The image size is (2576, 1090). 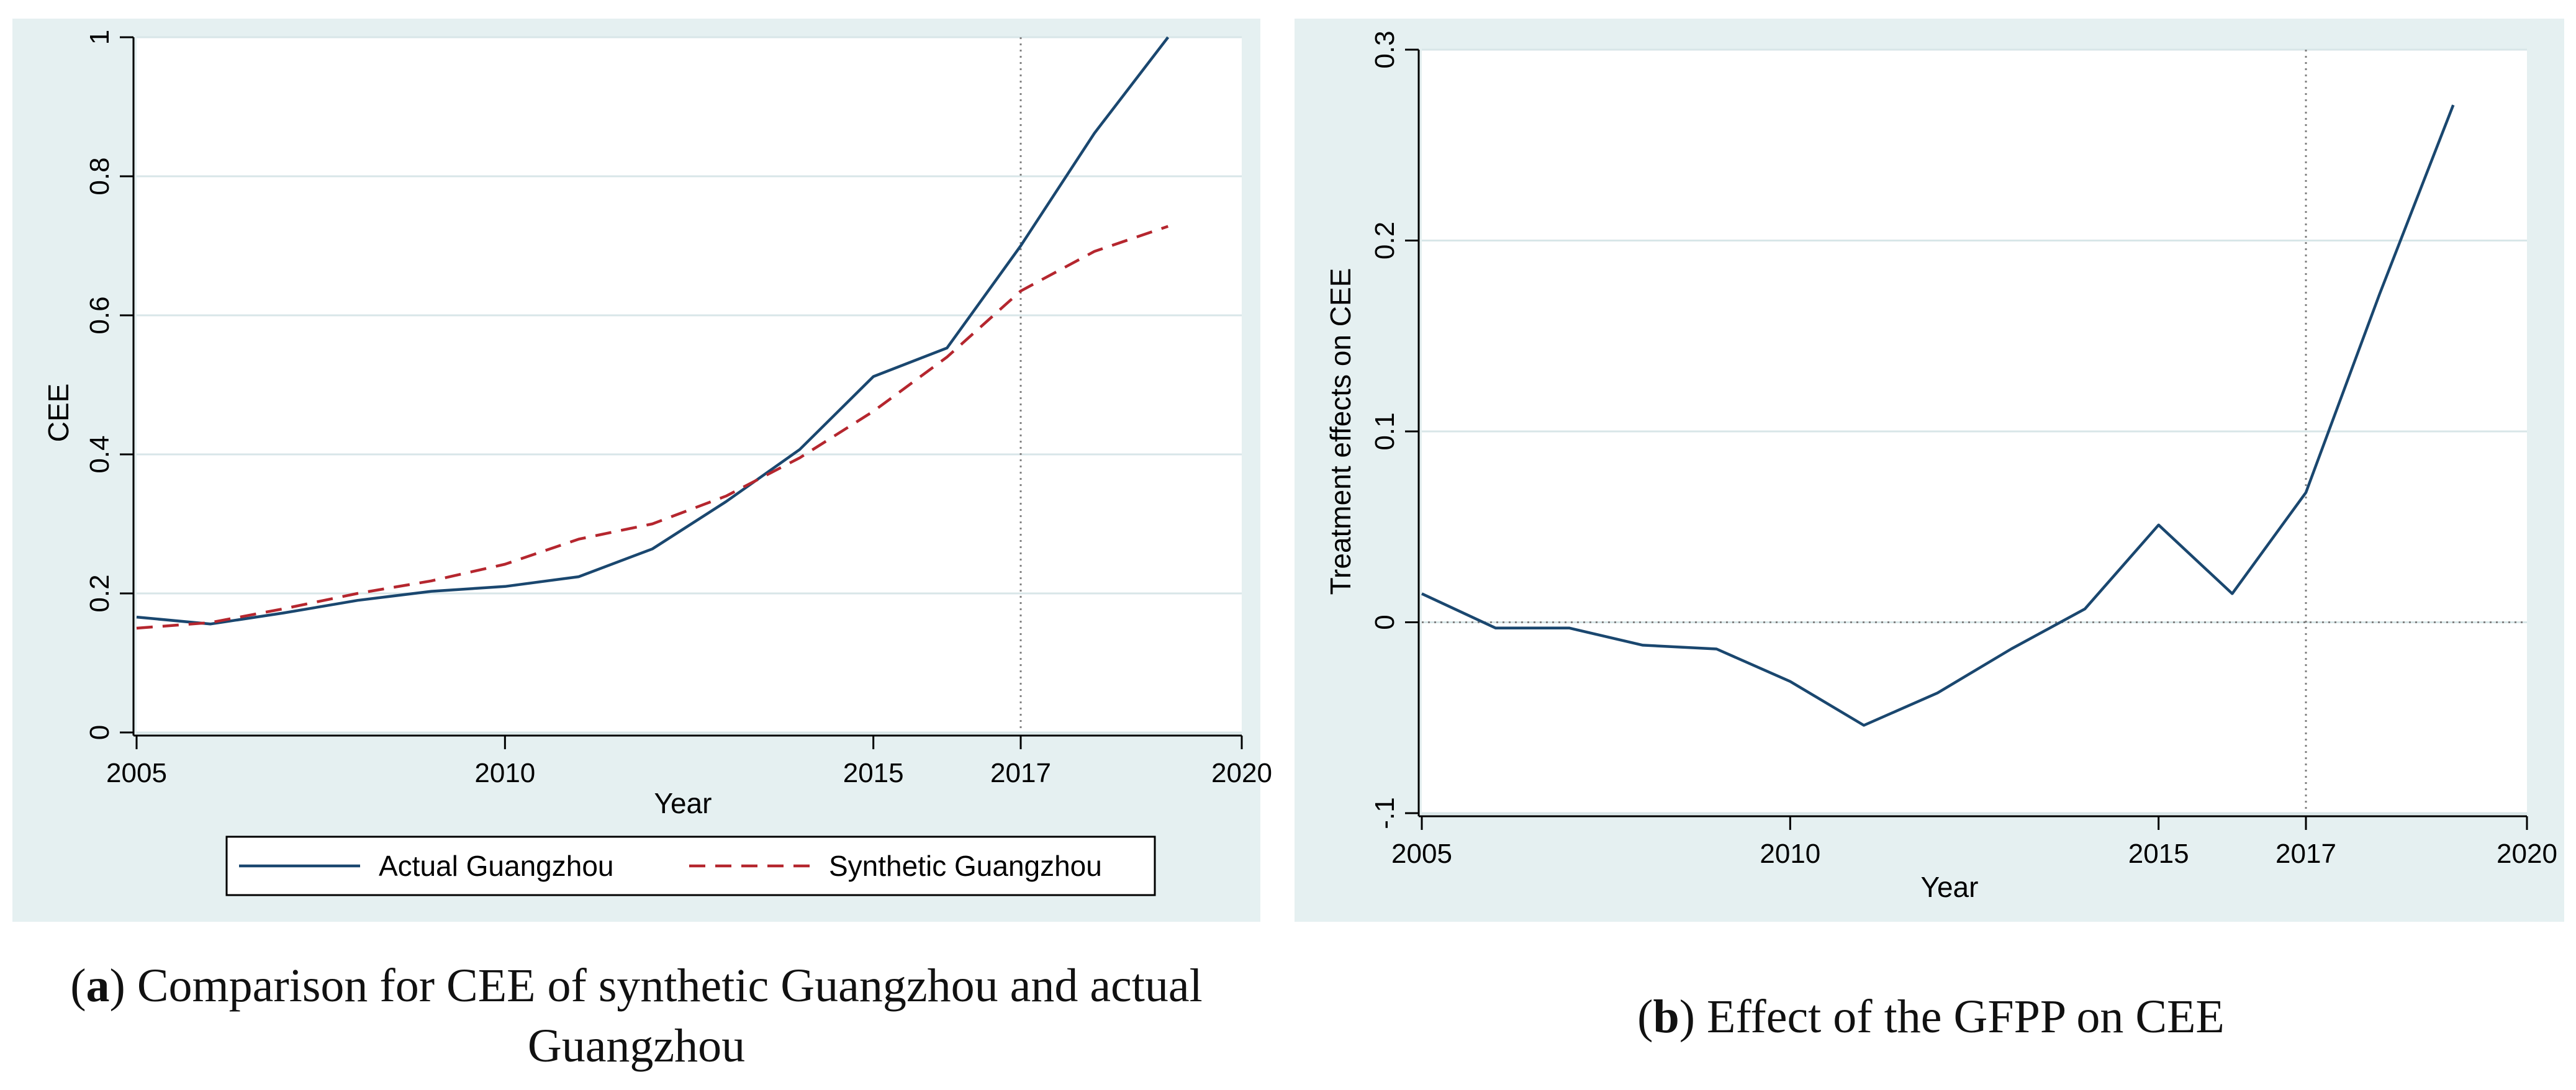 I want to click on caption-b: (b) Effect of the GFPP on CEE, so click(x=1931, y=1017).